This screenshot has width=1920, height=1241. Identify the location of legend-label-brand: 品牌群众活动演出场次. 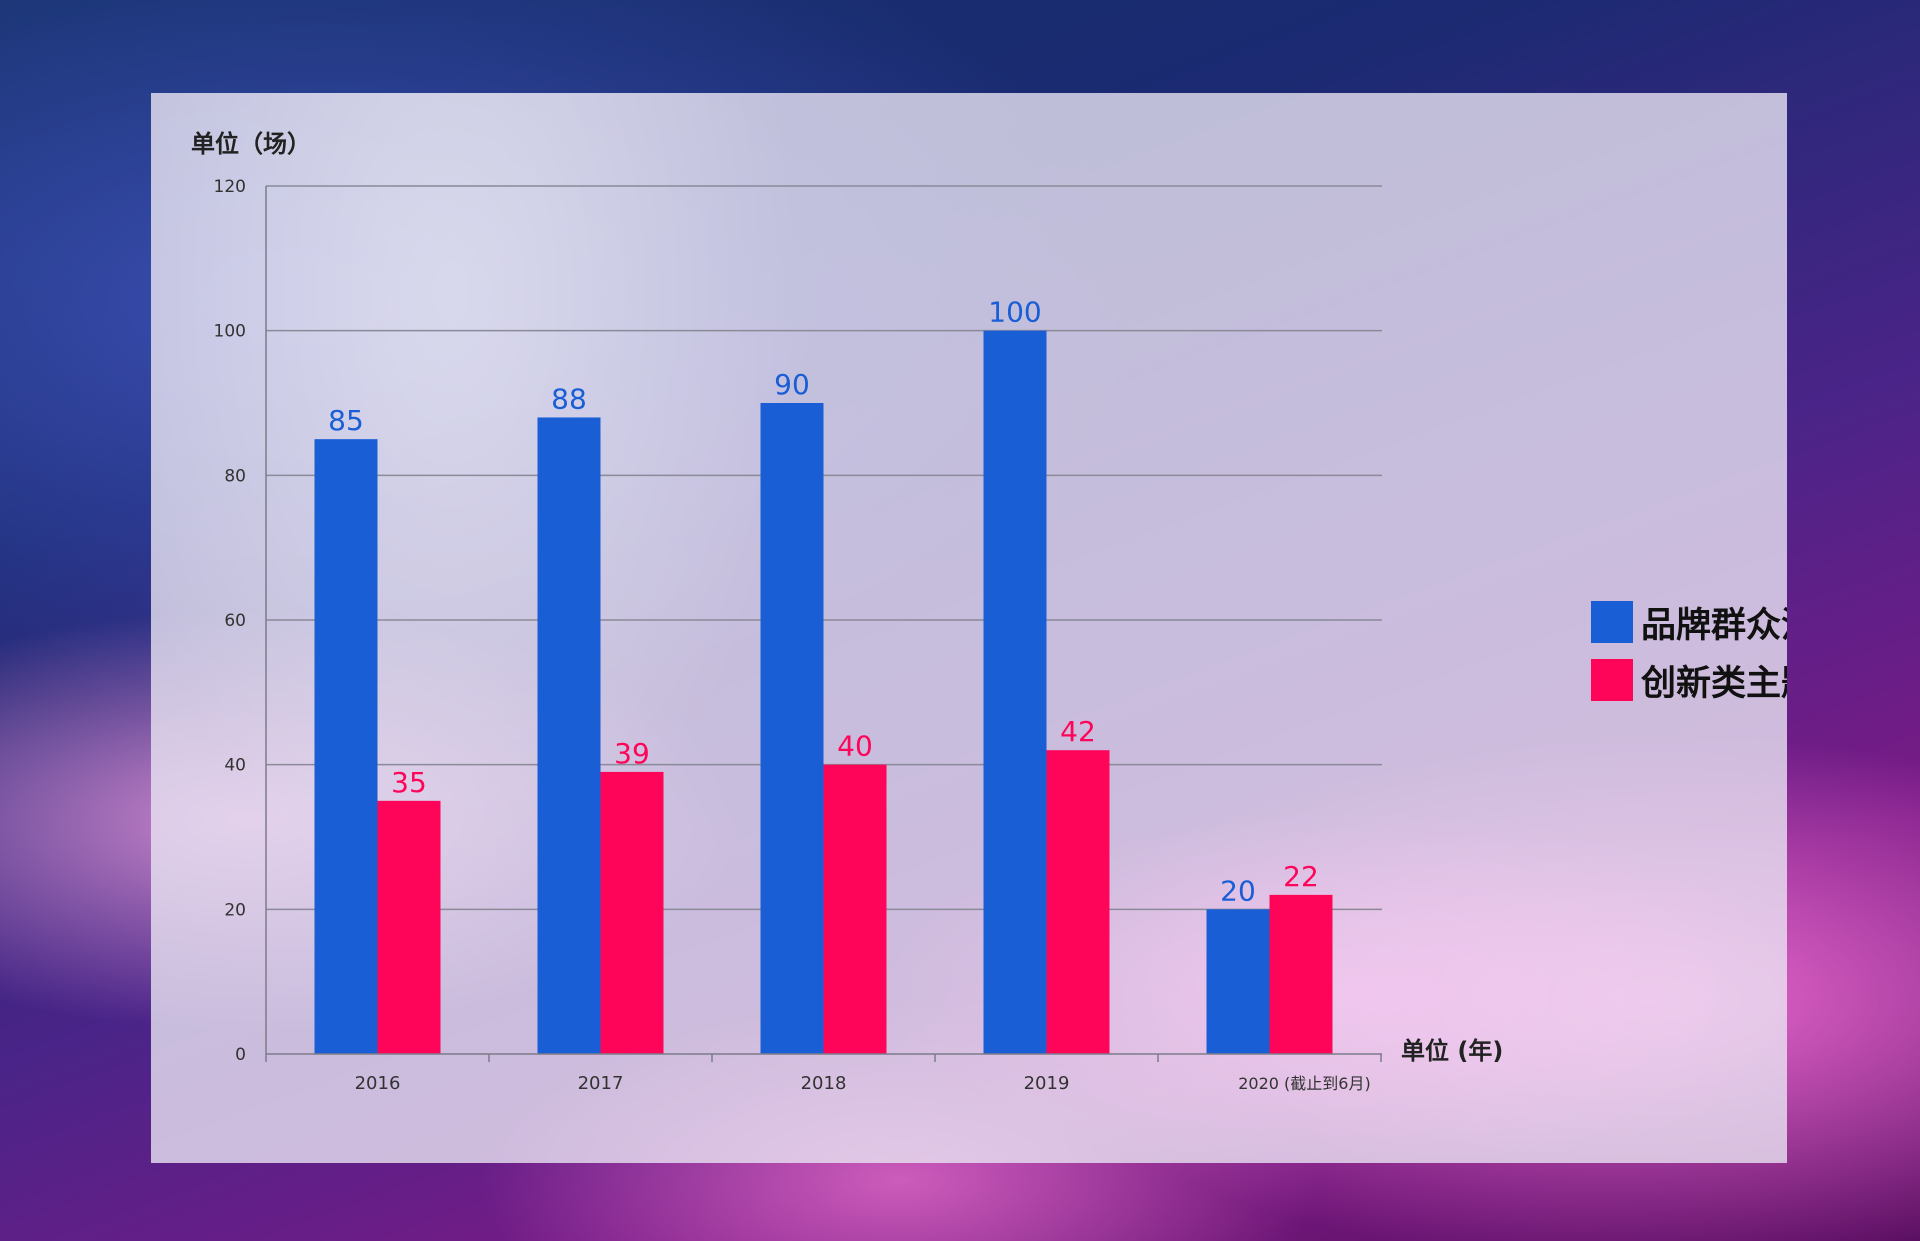
(1714, 625).